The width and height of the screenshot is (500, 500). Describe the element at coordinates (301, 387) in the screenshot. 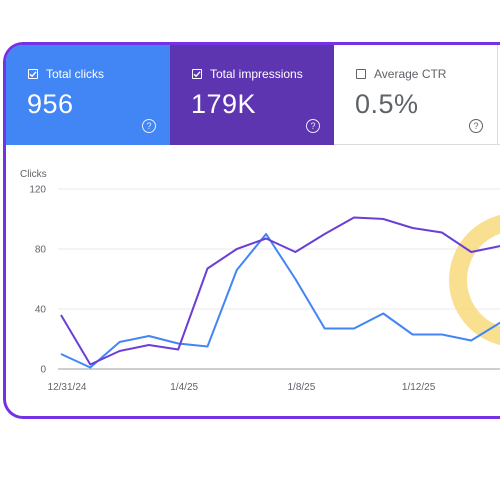

I see `x-tick-label: 1/8/25` at that location.